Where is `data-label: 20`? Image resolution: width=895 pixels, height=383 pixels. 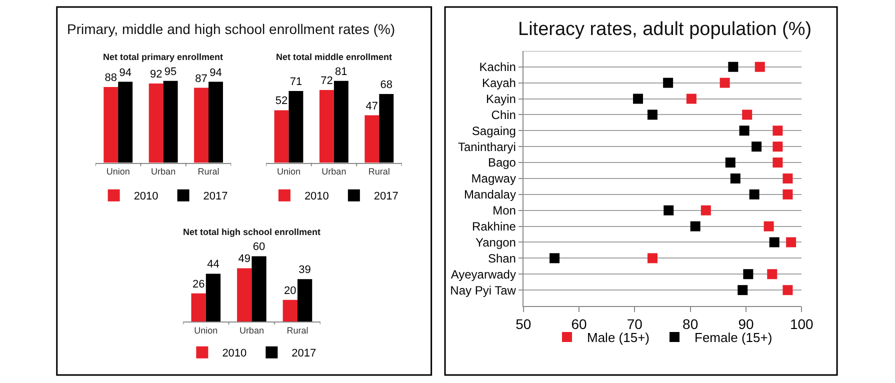 data-label: 20 is located at coordinates (290, 290).